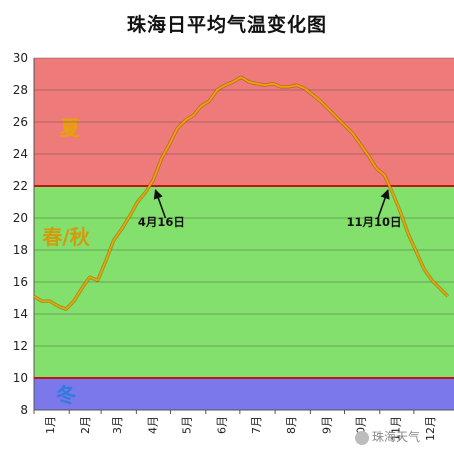 The height and width of the screenshot is (463, 454). I want to click on y-tick-label-0: 8, so click(24, 410).